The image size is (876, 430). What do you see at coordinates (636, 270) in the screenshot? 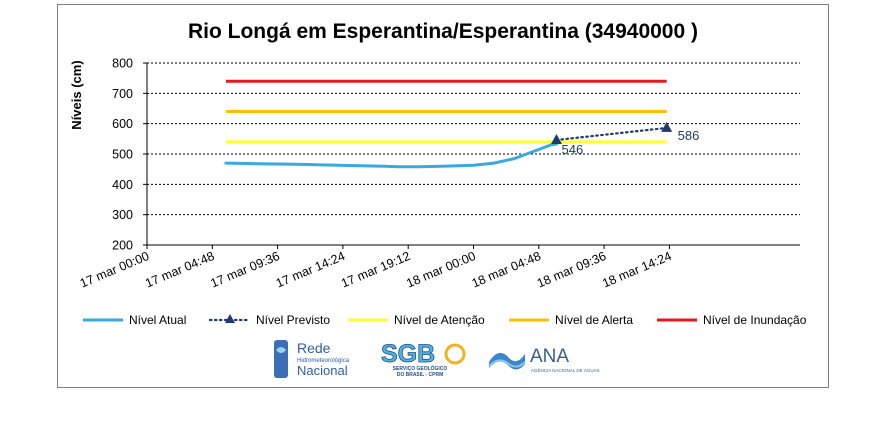
I see `x-tick-label: 18 mar 14:24` at bounding box center [636, 270].